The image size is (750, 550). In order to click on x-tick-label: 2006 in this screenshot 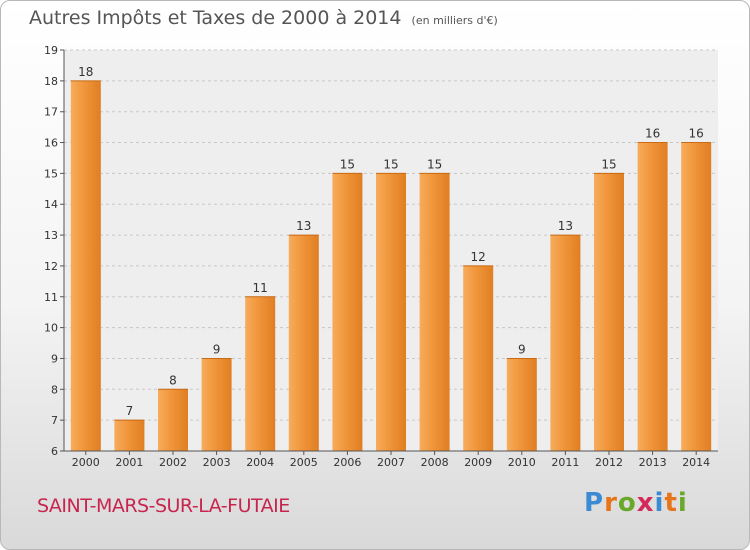, I will do `click(347, 462)`.